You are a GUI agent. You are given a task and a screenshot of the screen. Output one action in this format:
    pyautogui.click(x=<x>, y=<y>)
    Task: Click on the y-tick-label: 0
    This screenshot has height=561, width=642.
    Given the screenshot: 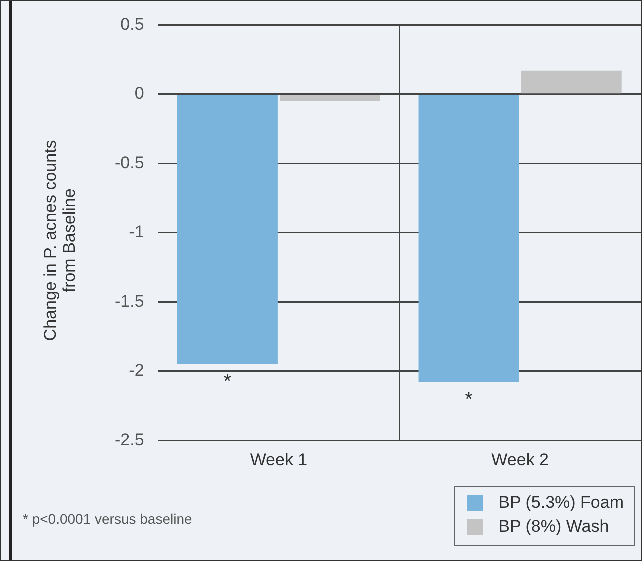 What is the action you would take?
    pyautogui.click(x=139, y=94)
    